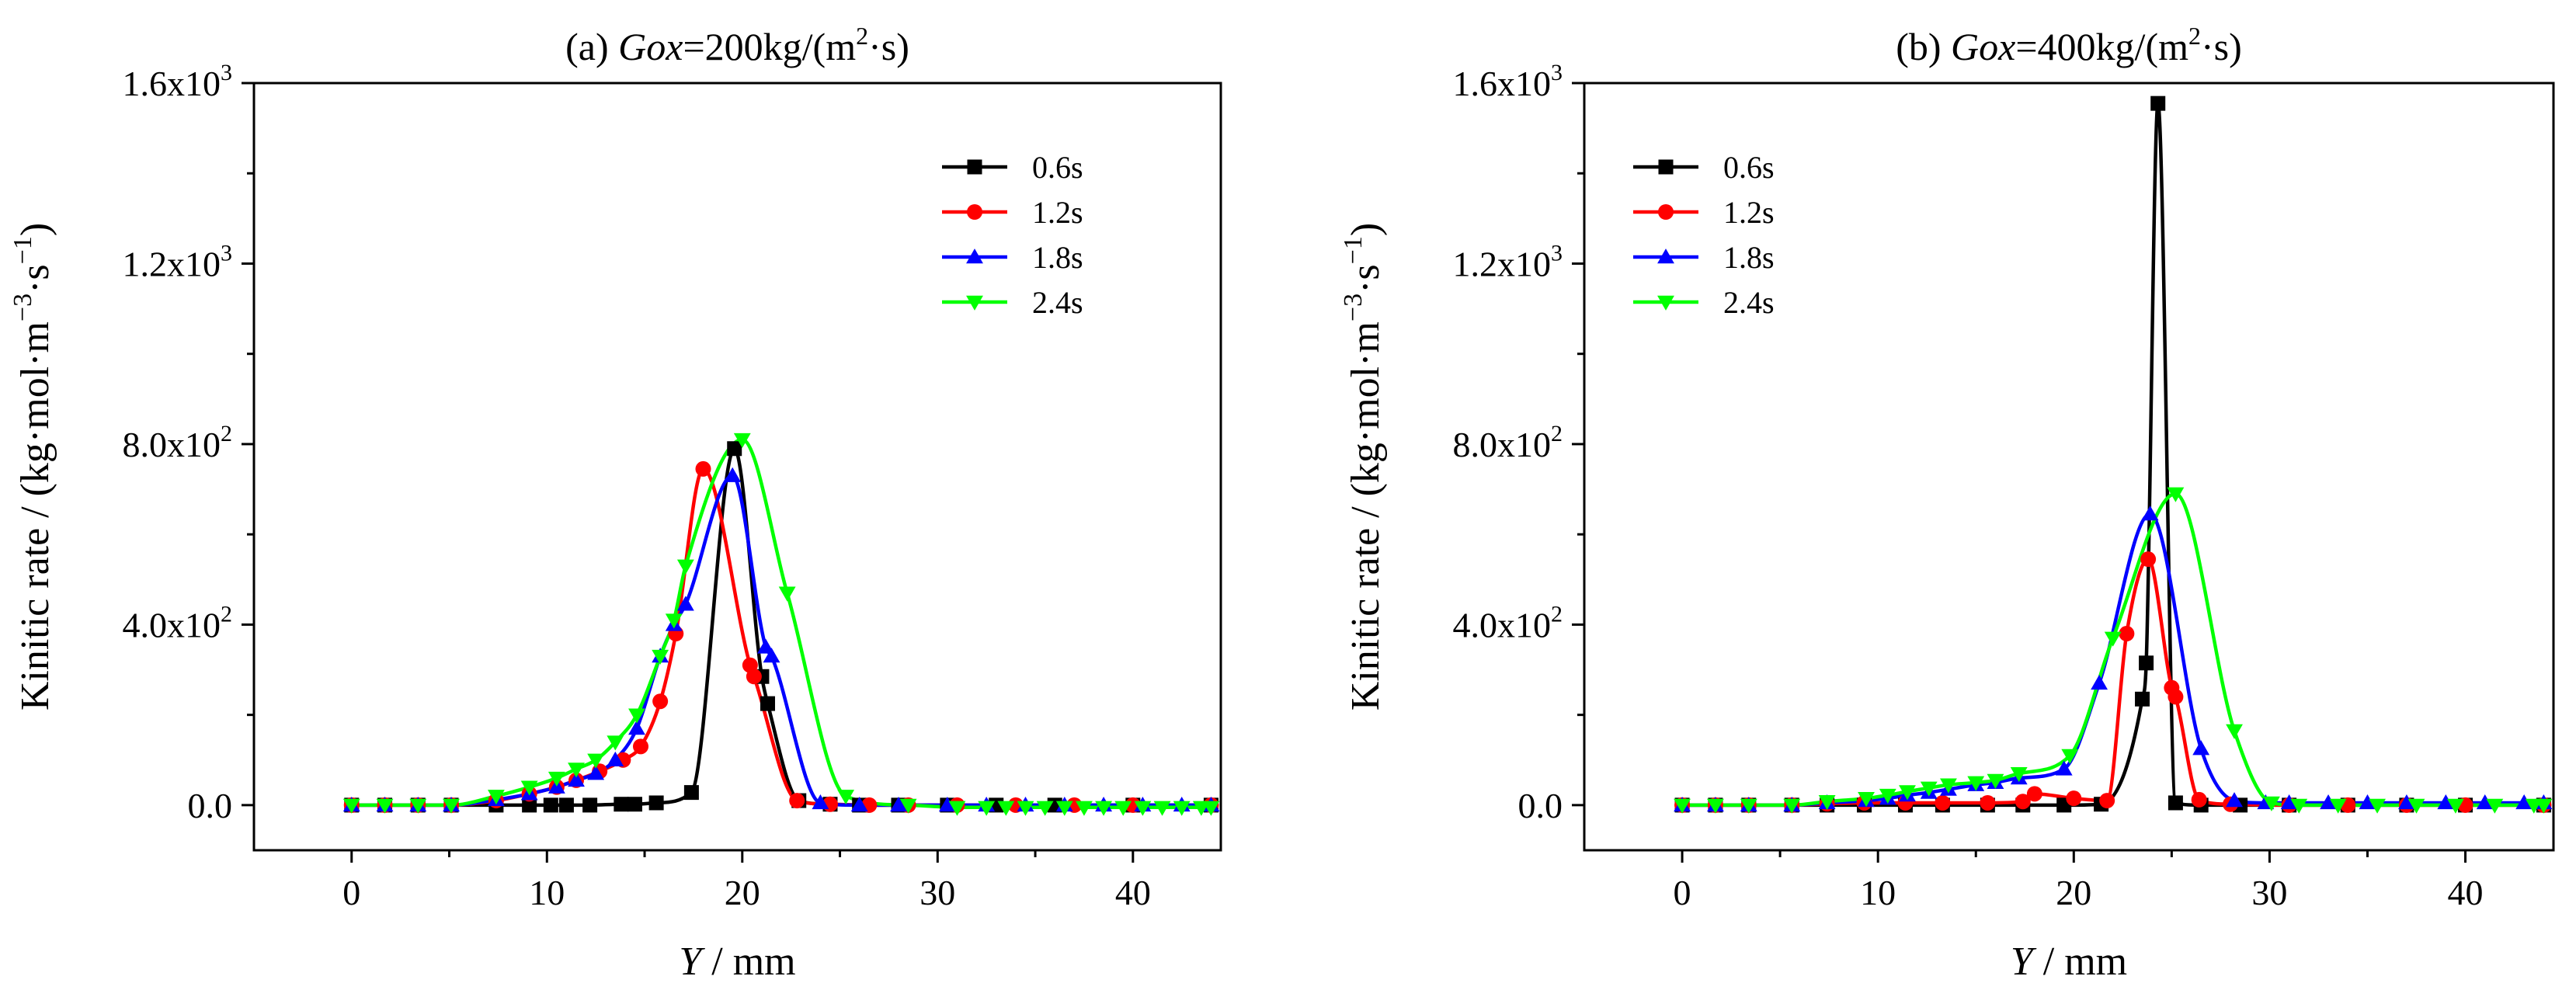 This screenshot has height=997, width=2576. I want to click on series-line-2.4s, so click(2113, 650).